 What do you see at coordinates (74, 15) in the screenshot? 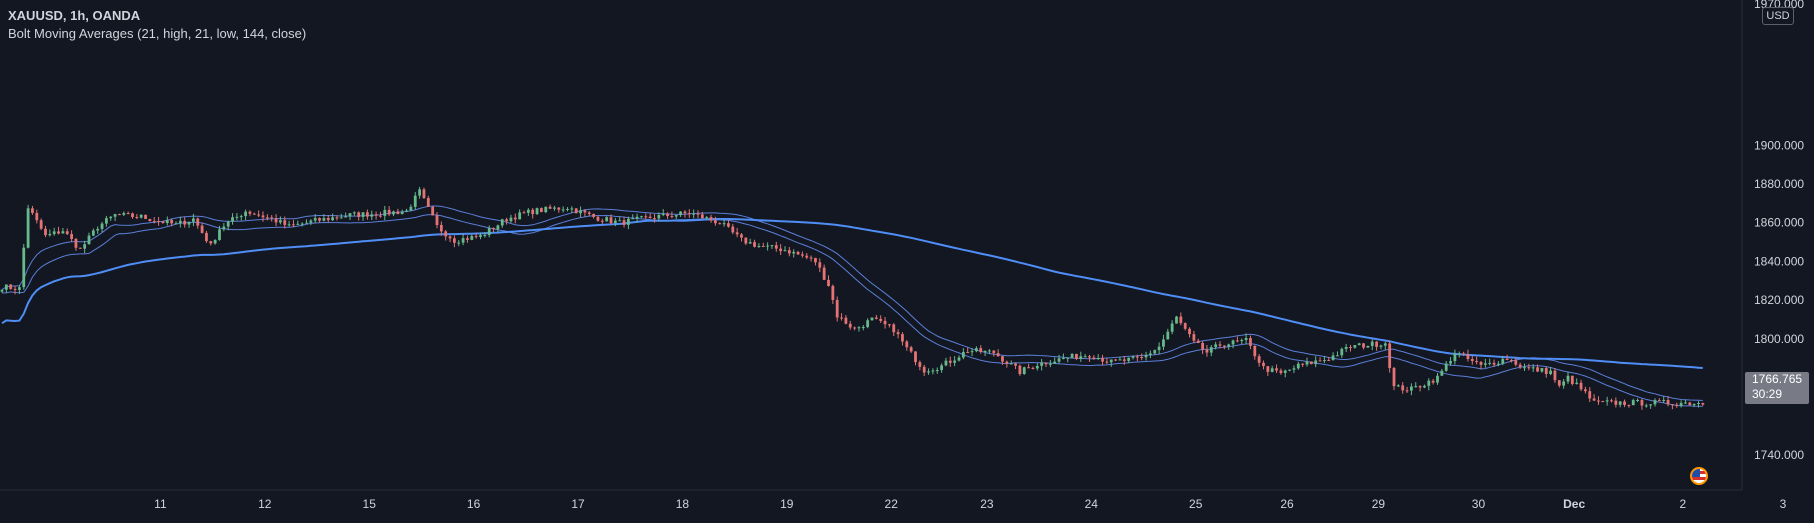
I see `symbol-title: XAUUSD, 1h, OANDA` at bounding box center [74, 15].